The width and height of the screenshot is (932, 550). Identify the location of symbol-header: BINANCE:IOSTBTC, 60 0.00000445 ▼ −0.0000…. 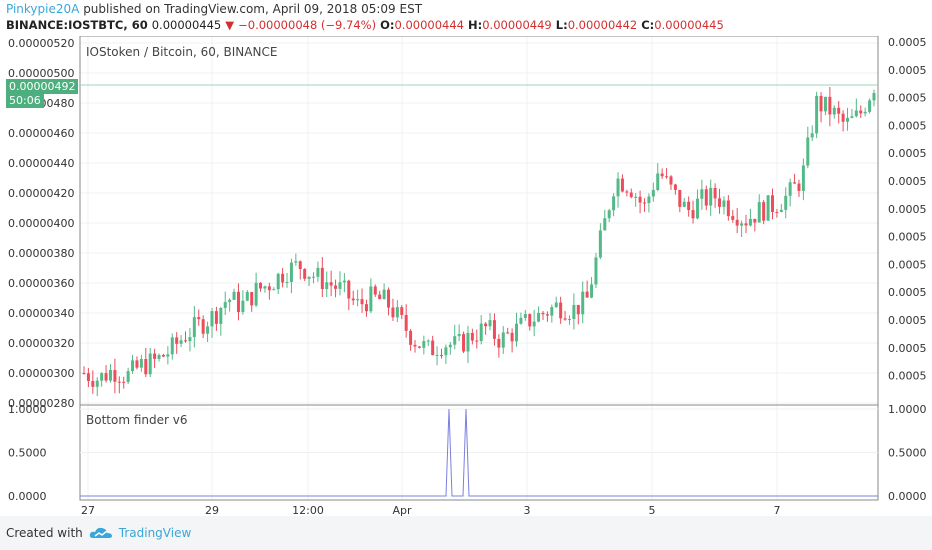
(365, 25).